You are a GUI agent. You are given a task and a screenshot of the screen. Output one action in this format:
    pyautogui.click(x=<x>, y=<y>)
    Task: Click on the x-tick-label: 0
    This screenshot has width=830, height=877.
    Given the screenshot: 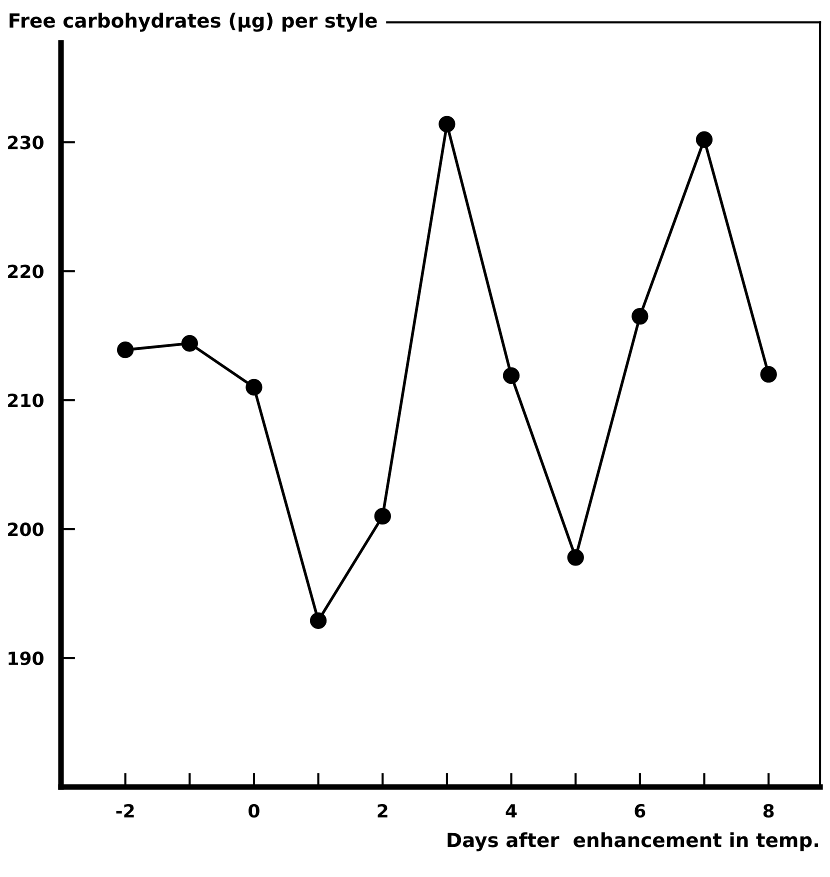 What is the action you would take?
    pyautogui.click(x=254, y=811)
    